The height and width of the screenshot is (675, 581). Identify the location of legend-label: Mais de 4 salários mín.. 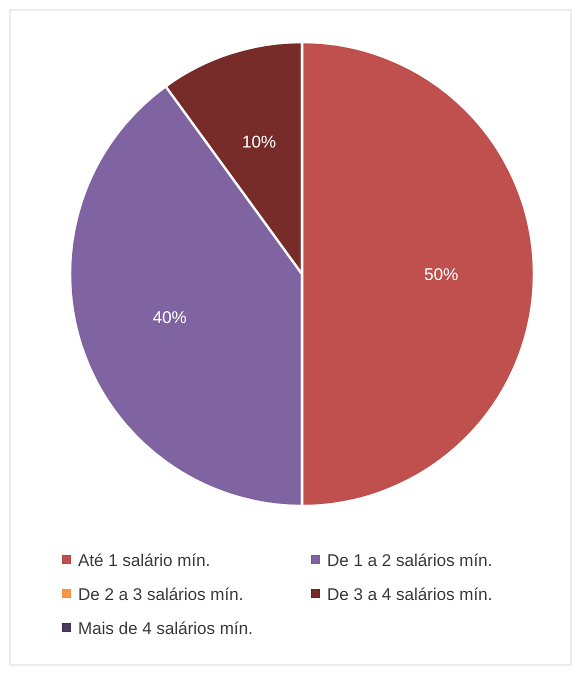
(165, 628).